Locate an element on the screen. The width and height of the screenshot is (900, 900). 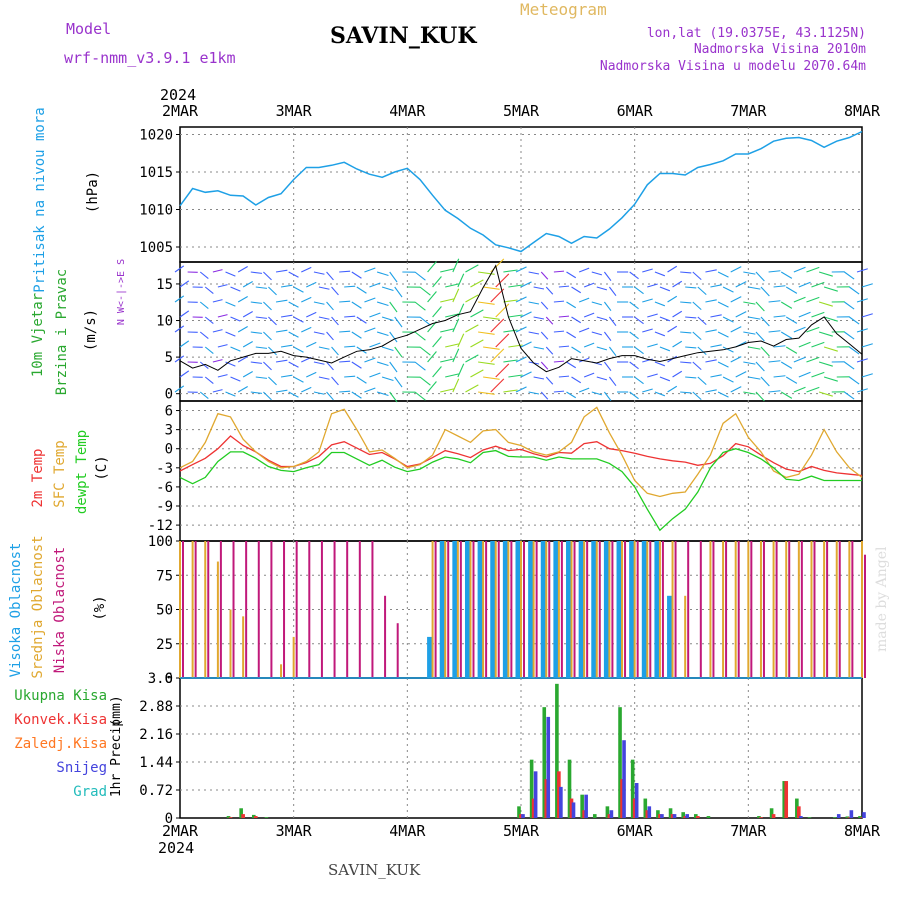
x-tick-label-top: 2MAR is located at coordinates (180, 111).